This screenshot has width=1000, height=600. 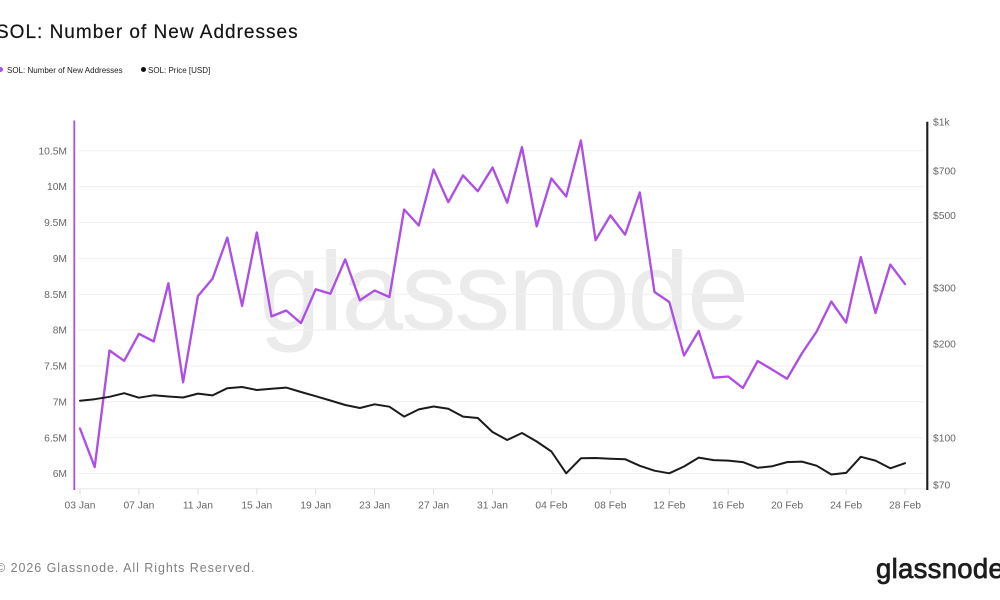 I want to click on svg-text: 8.5M, so click(x=55, y=295).